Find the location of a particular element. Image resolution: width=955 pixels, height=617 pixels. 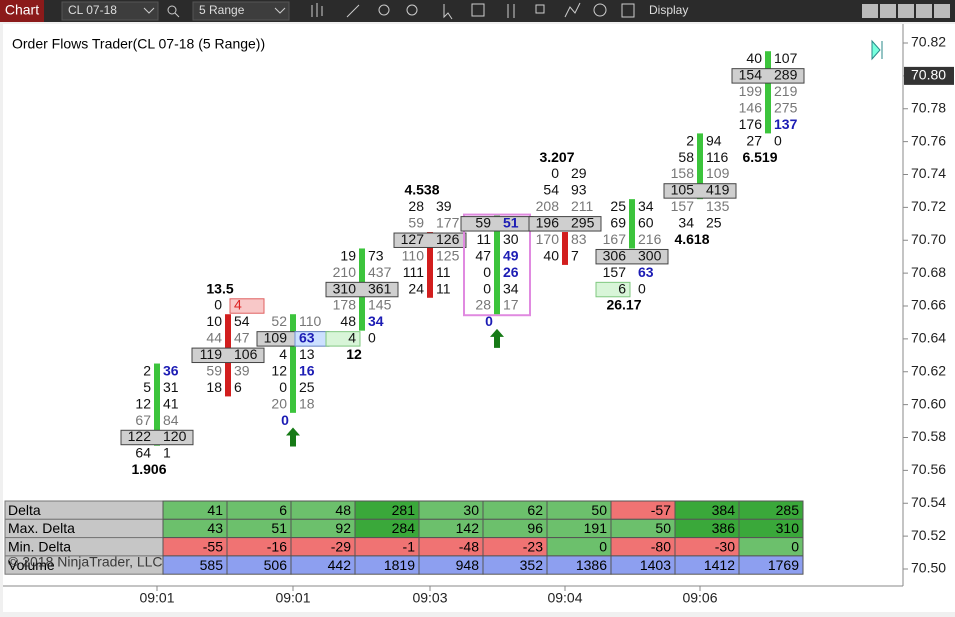

summary-value: 1819 is located at coordinates (399, 565).